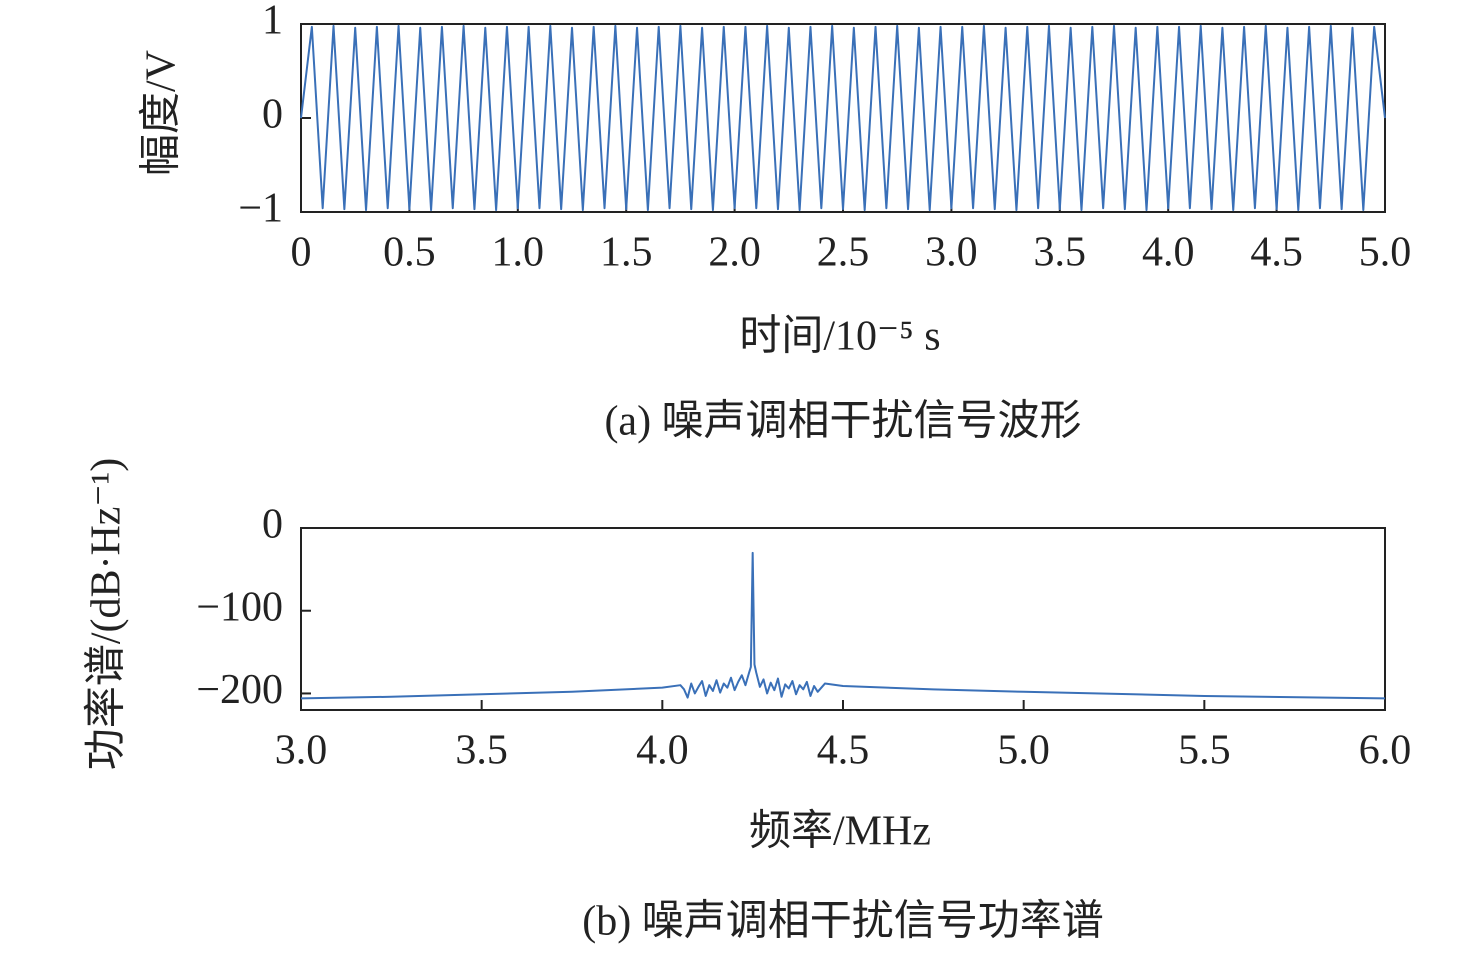 Image resolution: width=1476 pixels, height=961 pixels. I want to click on x-tick-label: 6.0, so click(1385, 751).